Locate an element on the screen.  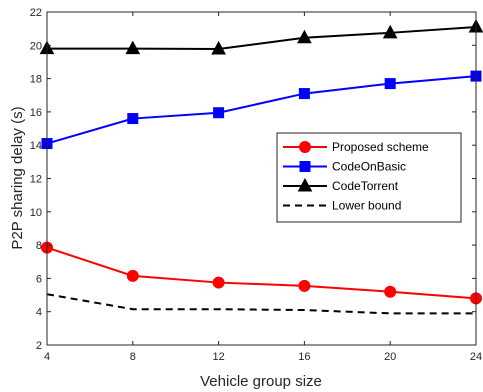
legend-label-codetorrent: CodeTorrent is located at coordinates (365, 186).